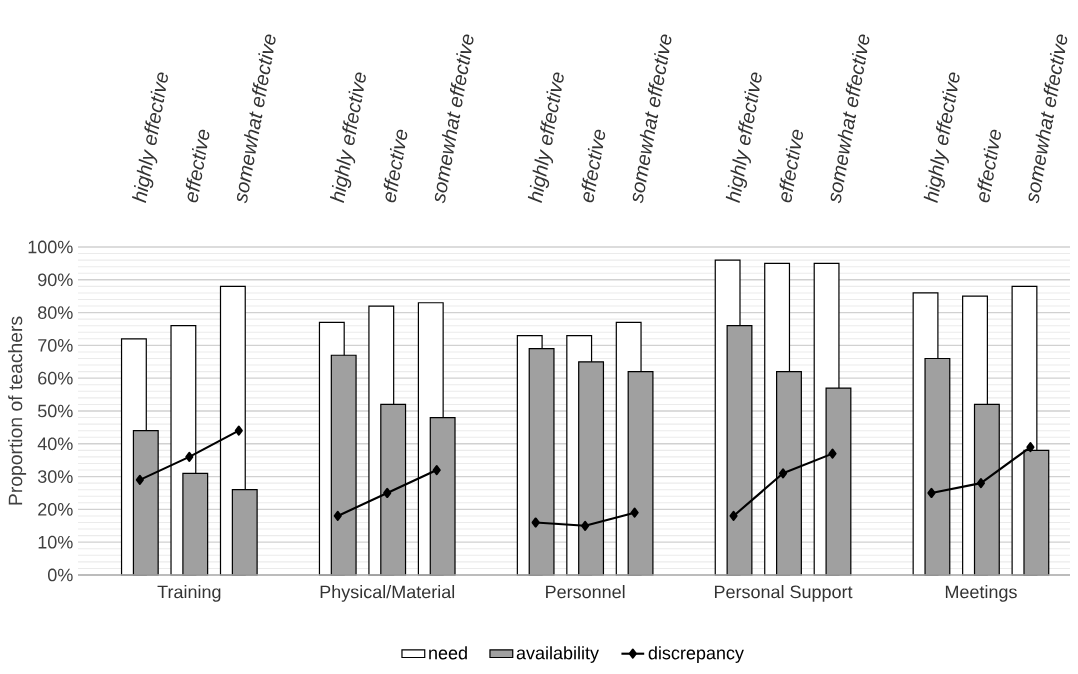  Describe the element at coordinates (585, 592) in the screenshot. I see `text: Personnel` at that location.